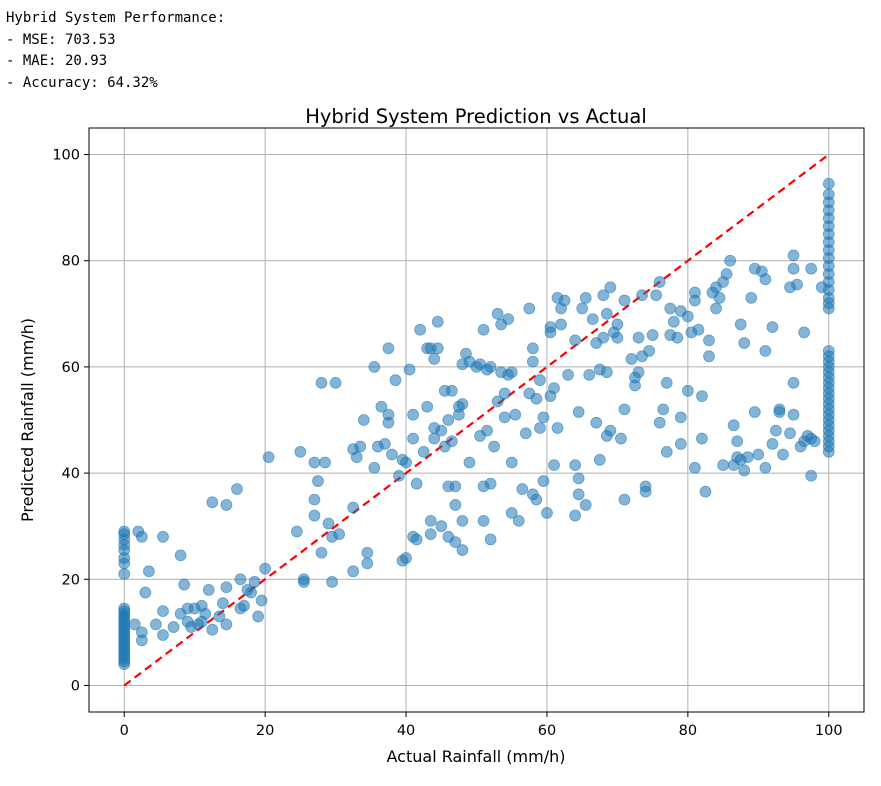  I want to click on y-tick-label: 60, so click(71, 368).